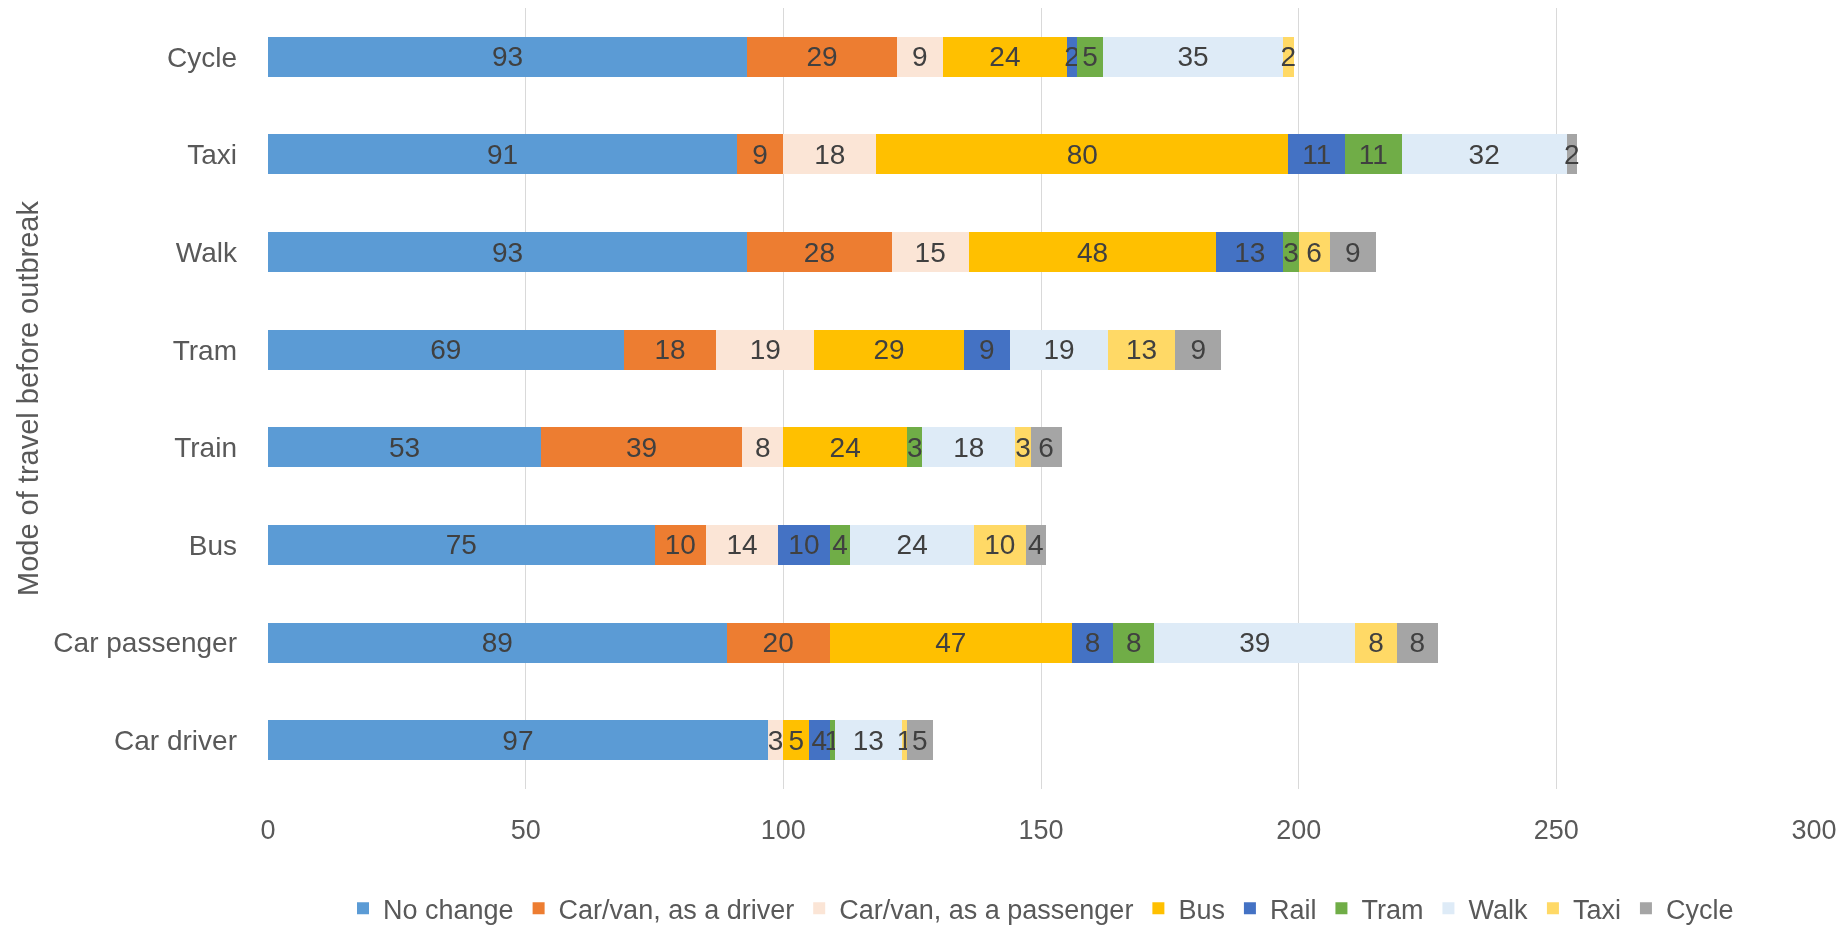  Describe the element at coordinates (1556, 830) in the screenshot. I see `x-tick-label: 250` at that location.